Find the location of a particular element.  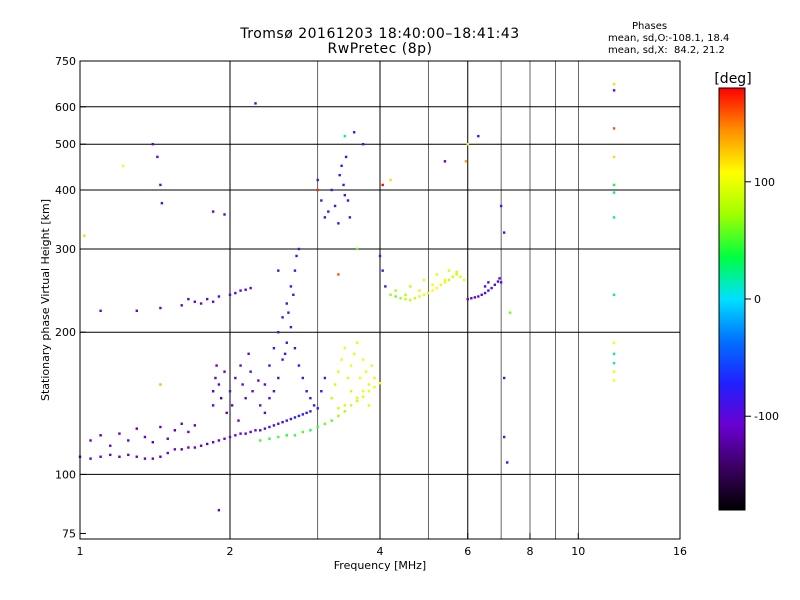

stats-x: mean, sd,X: 84.2, 21.2 is located at coordinates (666, 50).